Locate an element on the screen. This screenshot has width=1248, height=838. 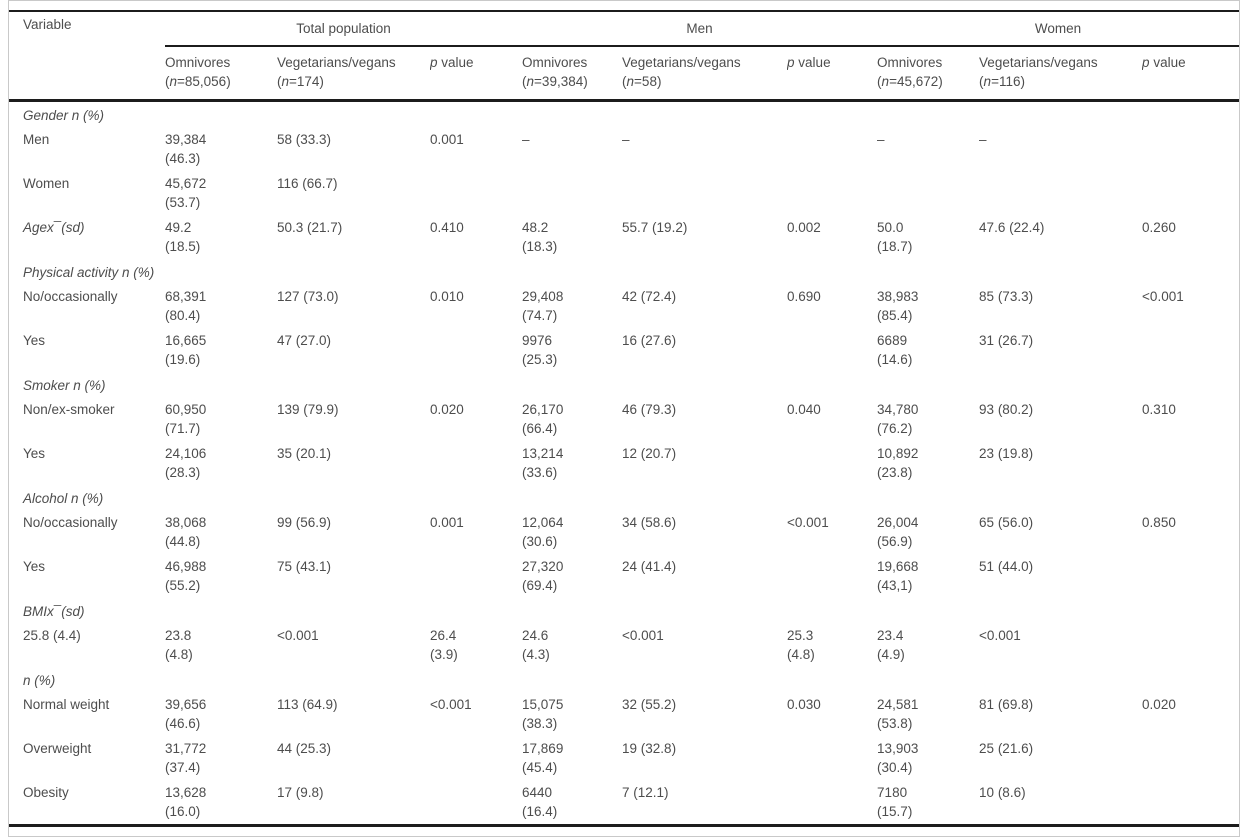
row-label: Men is located at coordinates (36, 139).